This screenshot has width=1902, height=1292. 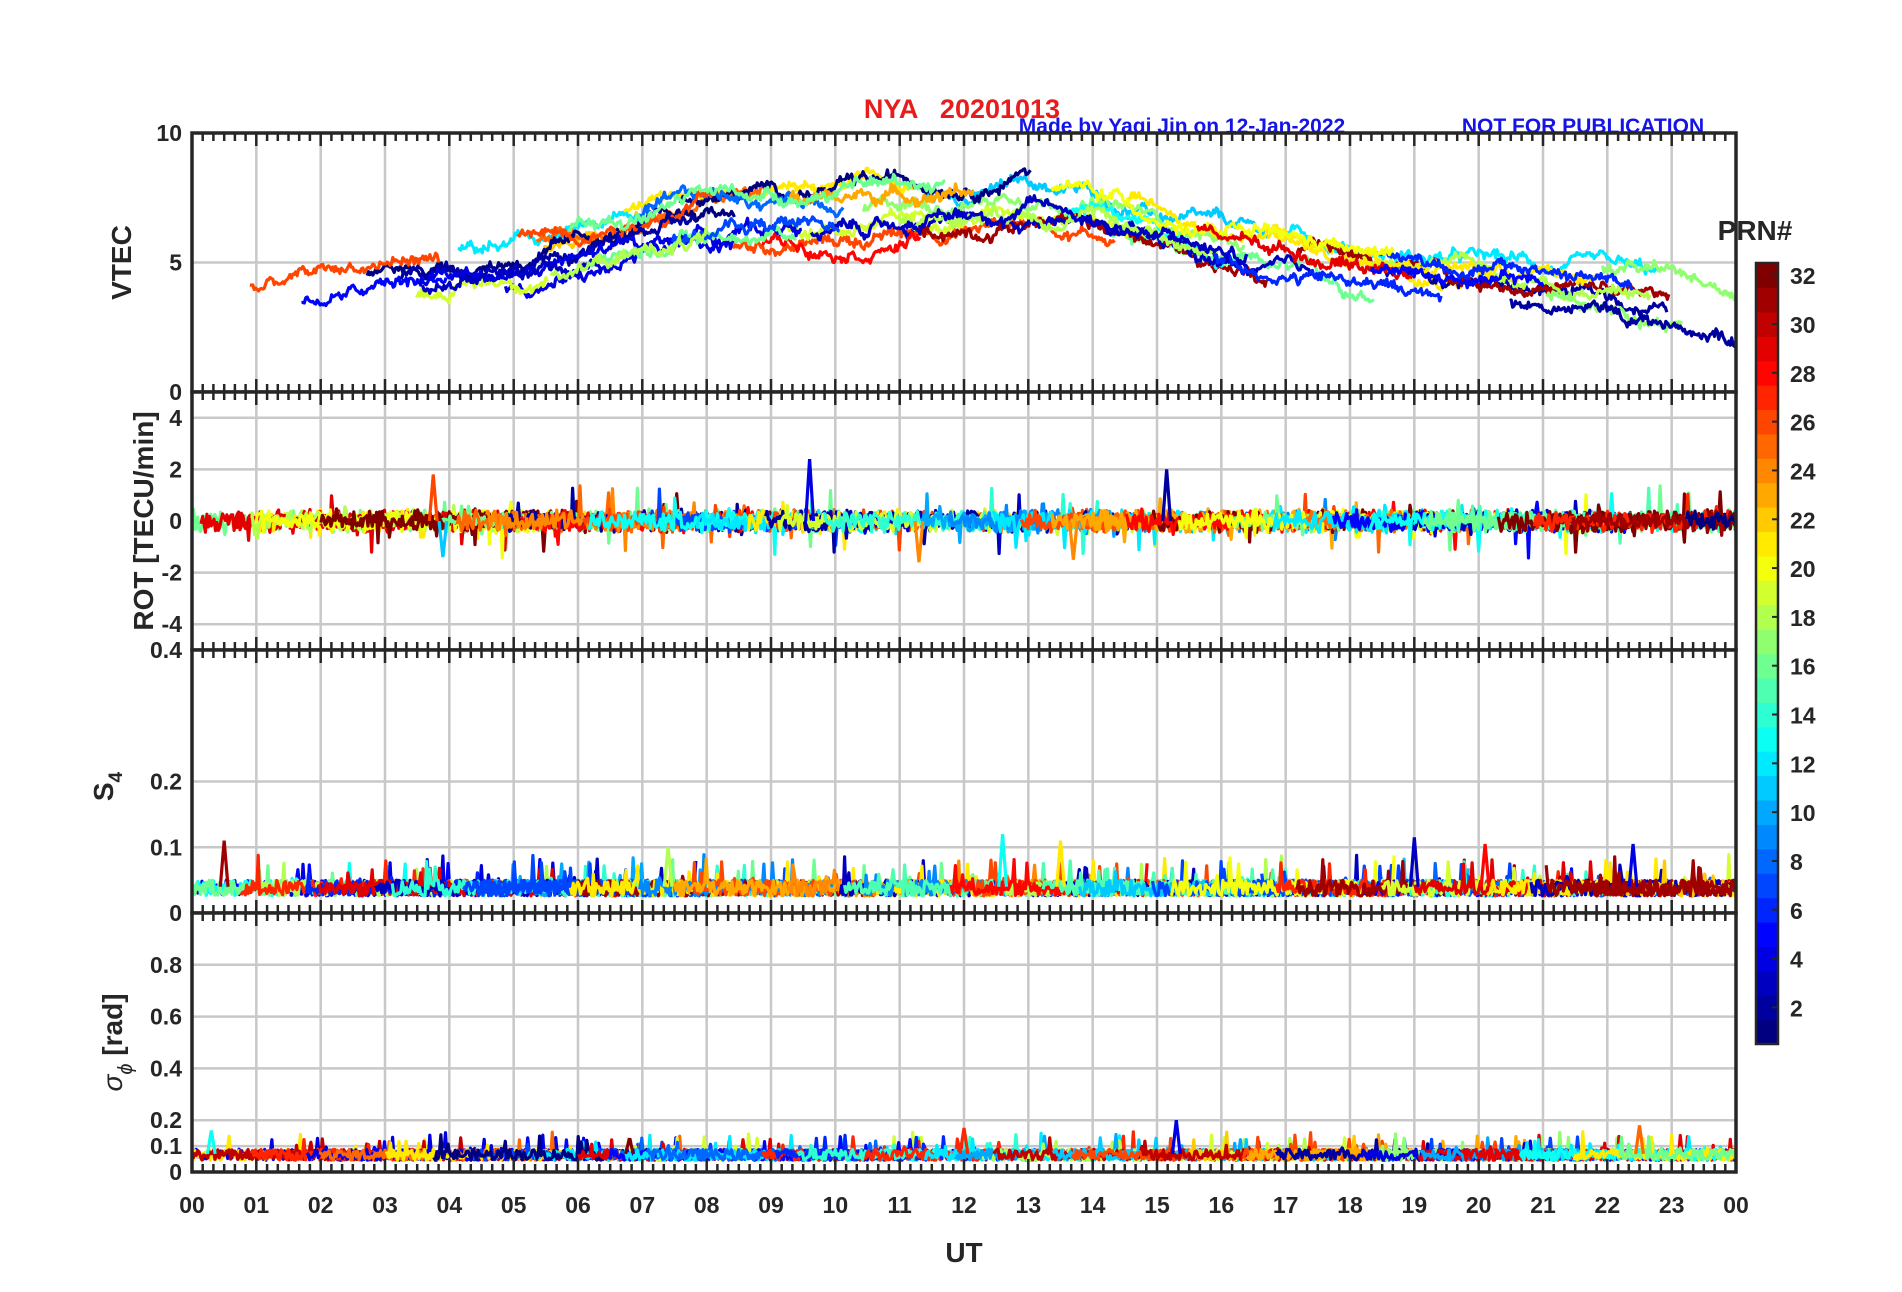 I want to click on x-tick-label: 05, so click(x=514, y=1205).